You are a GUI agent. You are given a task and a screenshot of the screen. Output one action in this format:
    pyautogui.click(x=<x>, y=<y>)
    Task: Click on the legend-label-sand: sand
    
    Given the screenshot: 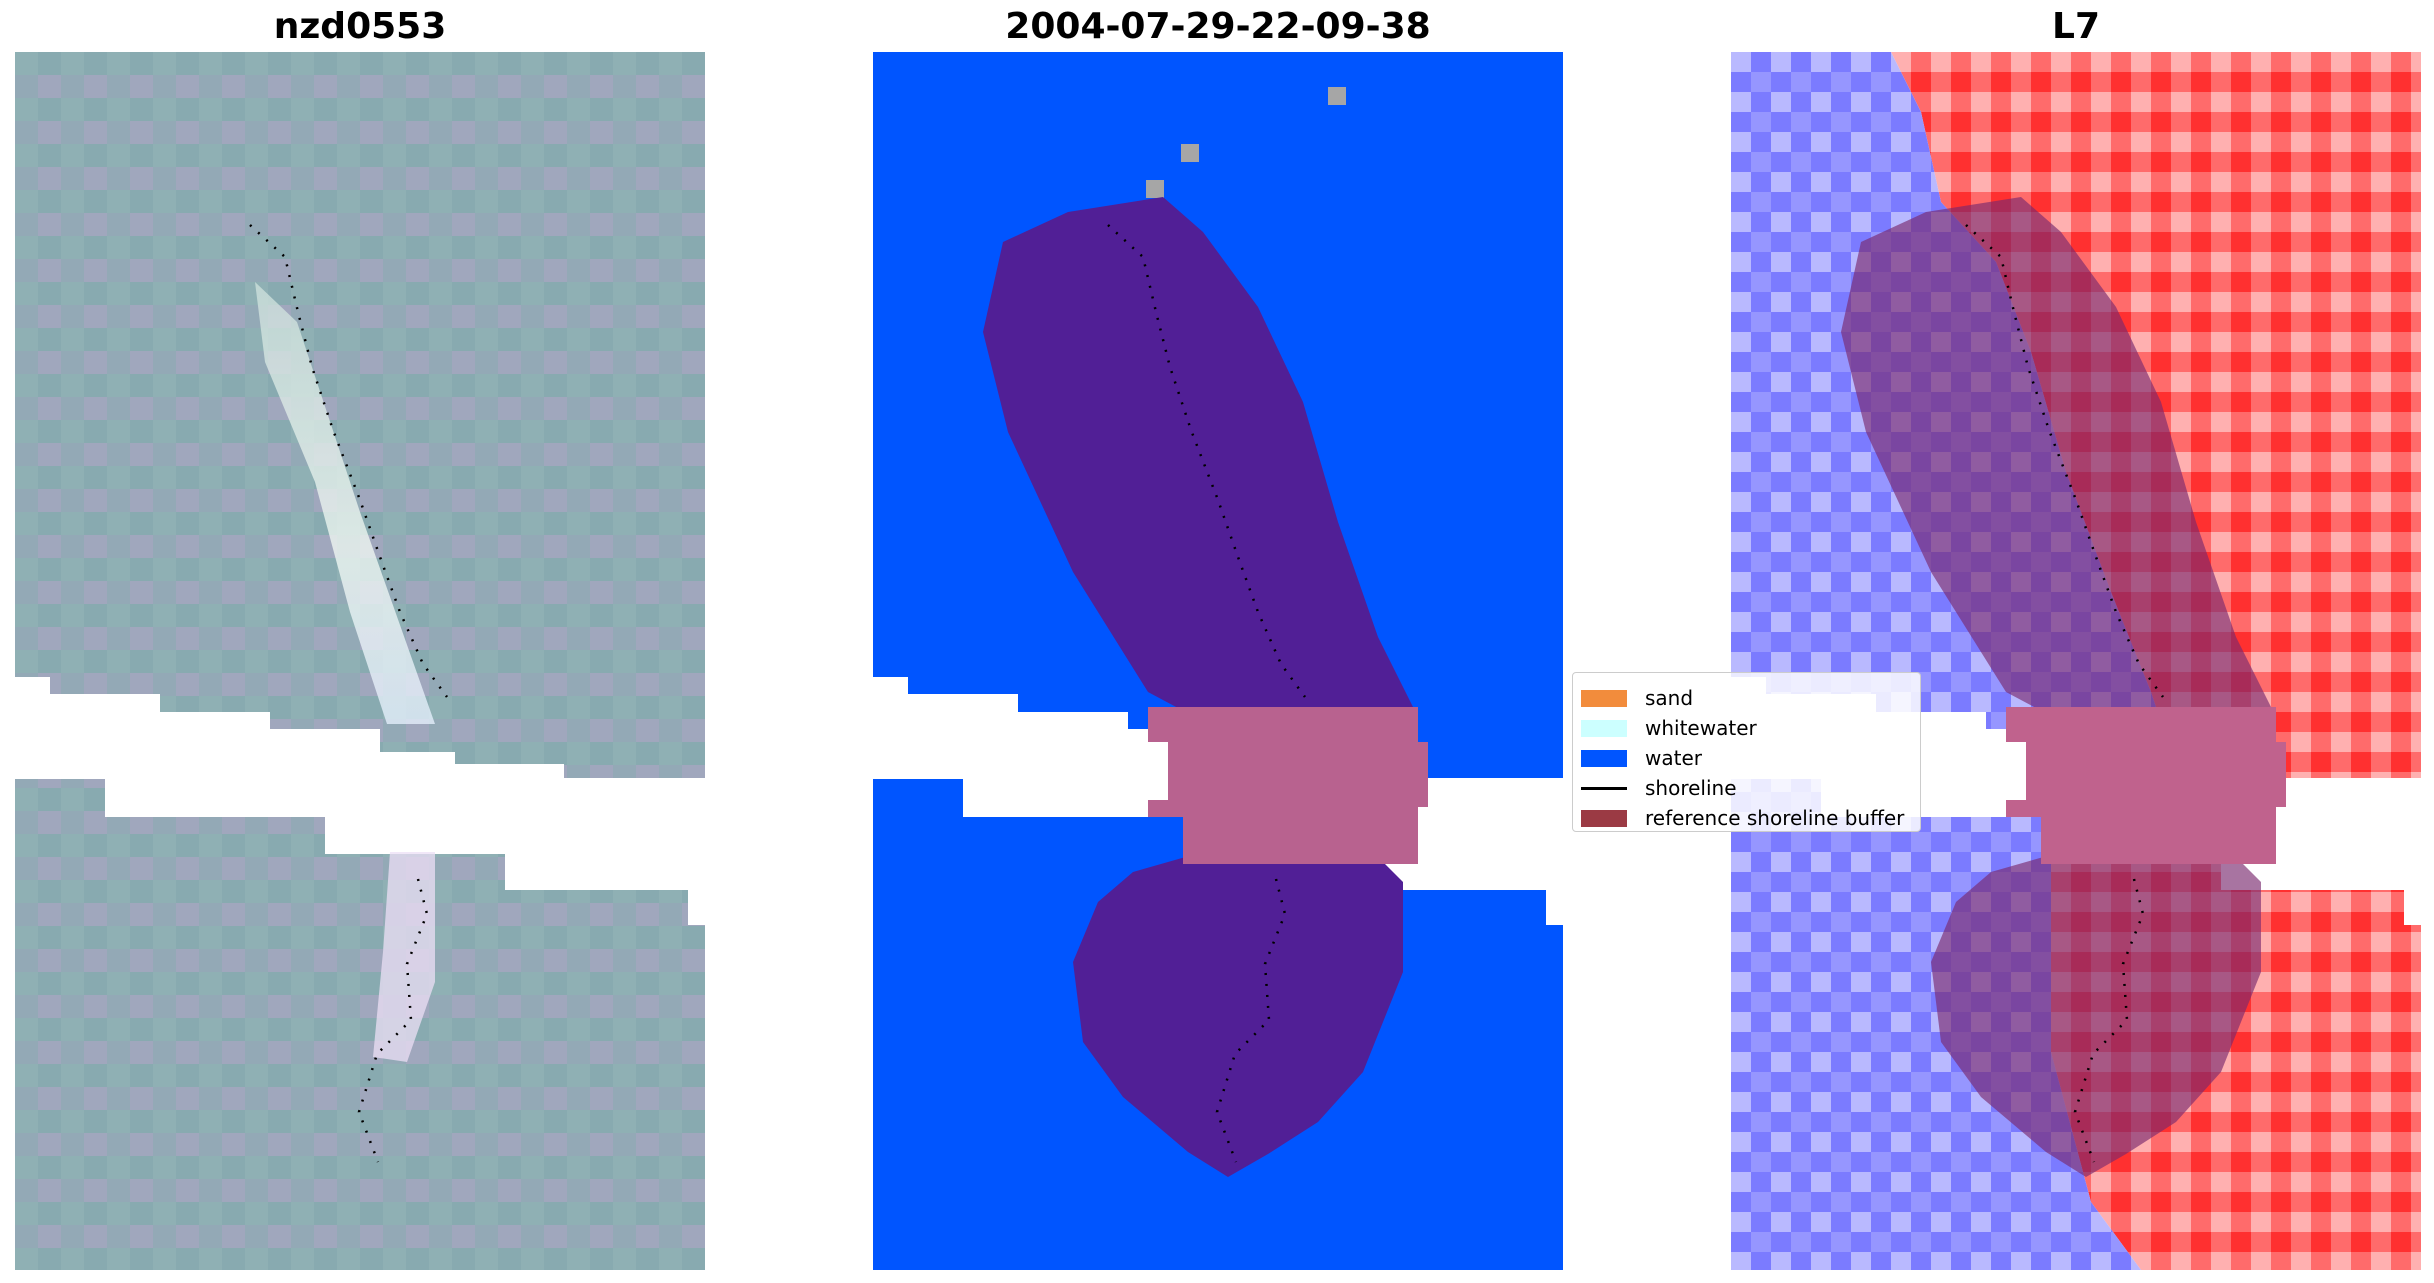 What is the action you would take?
    pyautogui.click(x=1669, y=698)
    